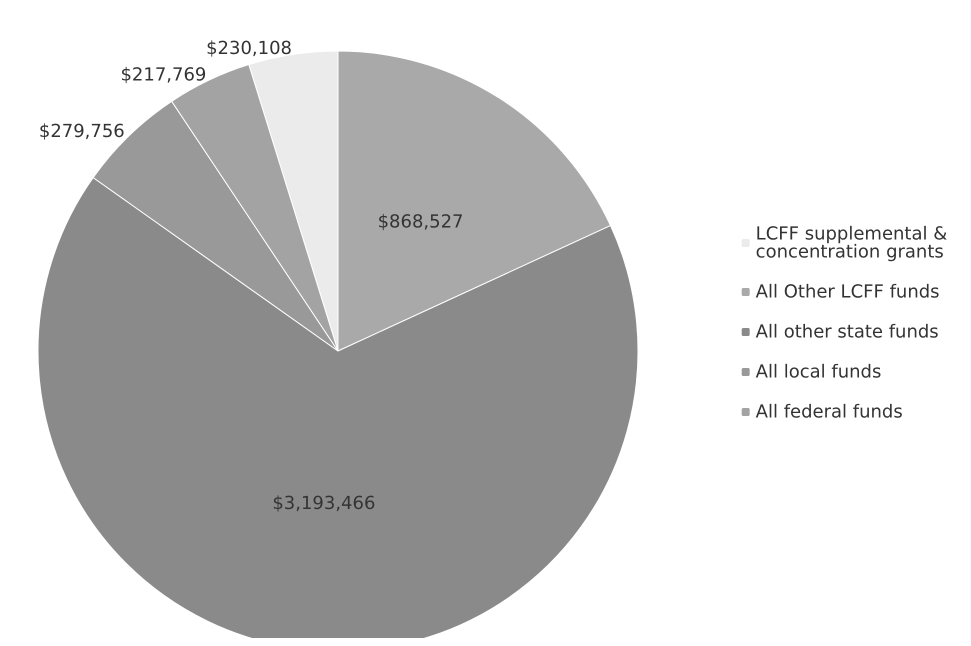 The height and width of the screenshot is (646, 971). Describe the element at coordinates (829, 412) in the screenshot. I see `legend-label: All federal funds` at that location.